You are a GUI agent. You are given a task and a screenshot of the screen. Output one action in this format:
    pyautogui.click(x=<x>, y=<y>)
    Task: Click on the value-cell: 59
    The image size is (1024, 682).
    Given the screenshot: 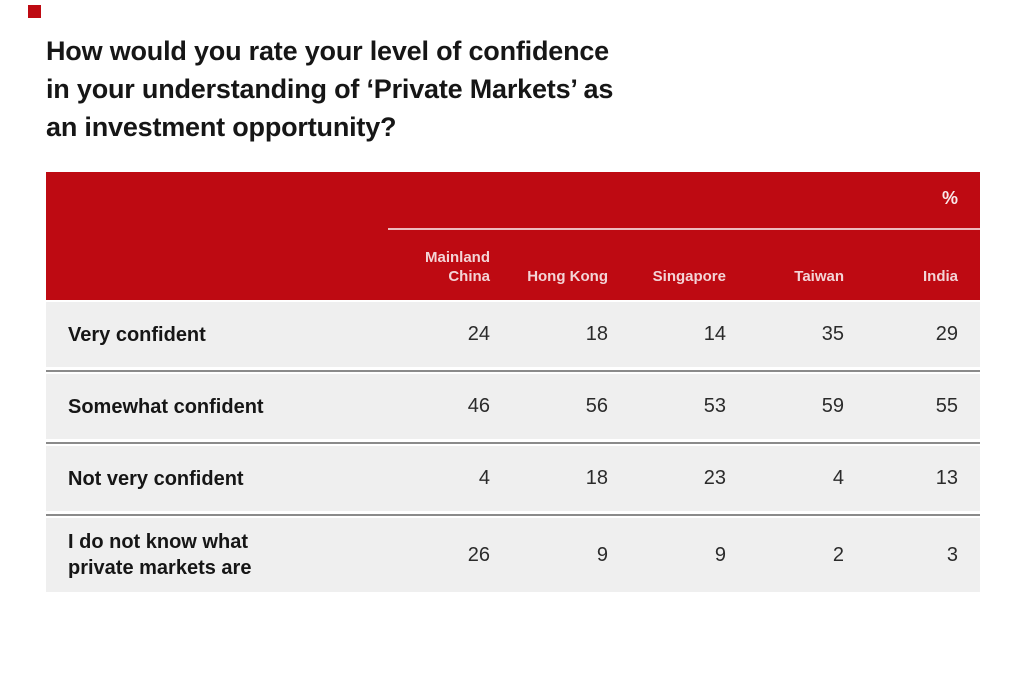 What is the action you would take?
    pyautogui.click(x=832, y=406)
    